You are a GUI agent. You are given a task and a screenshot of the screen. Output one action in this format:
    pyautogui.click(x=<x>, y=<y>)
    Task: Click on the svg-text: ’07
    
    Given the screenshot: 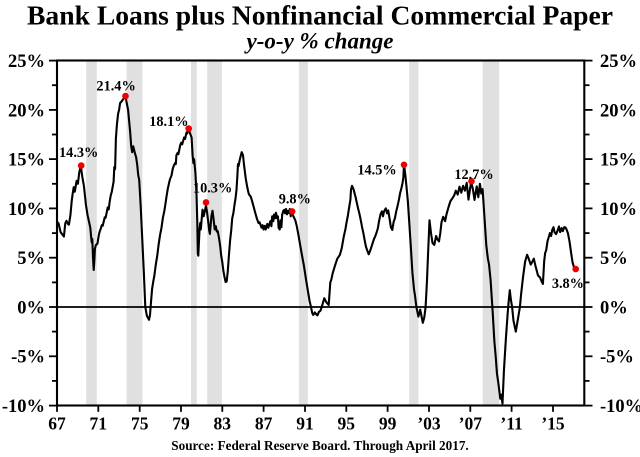 What is the action you would take?
    pyautogui.click(x=471, y=424)
    